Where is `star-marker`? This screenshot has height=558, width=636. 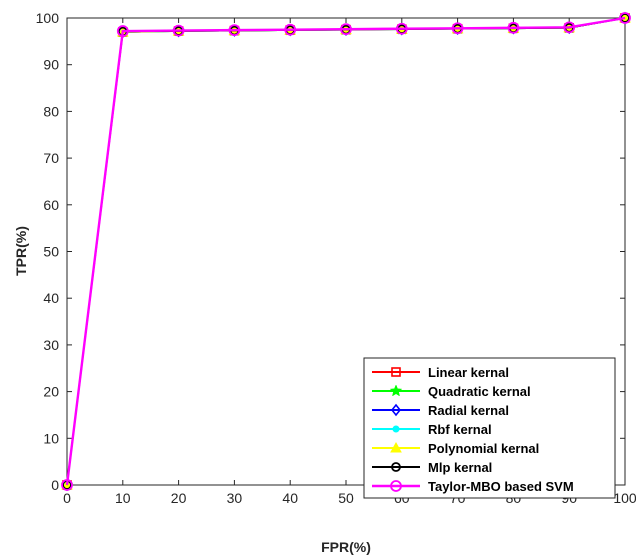
star-marker is located at coordinates (396, 390).